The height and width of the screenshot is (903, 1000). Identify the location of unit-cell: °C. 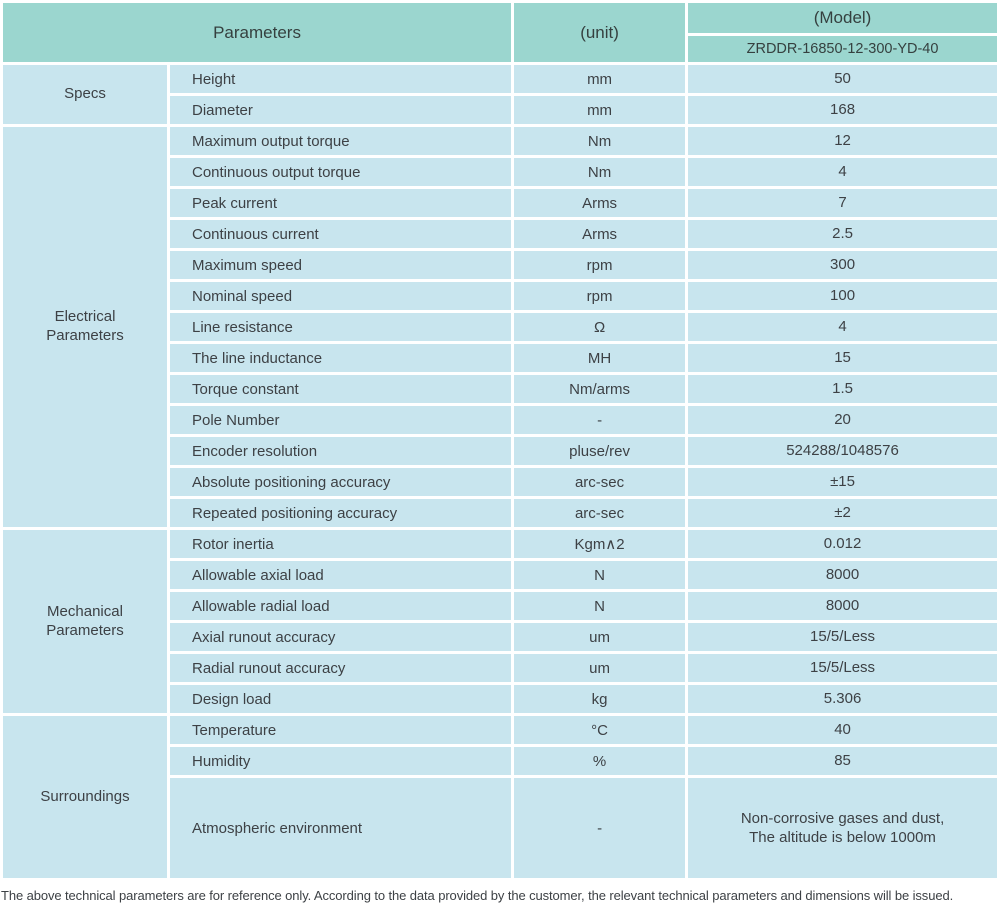
(600, 730).